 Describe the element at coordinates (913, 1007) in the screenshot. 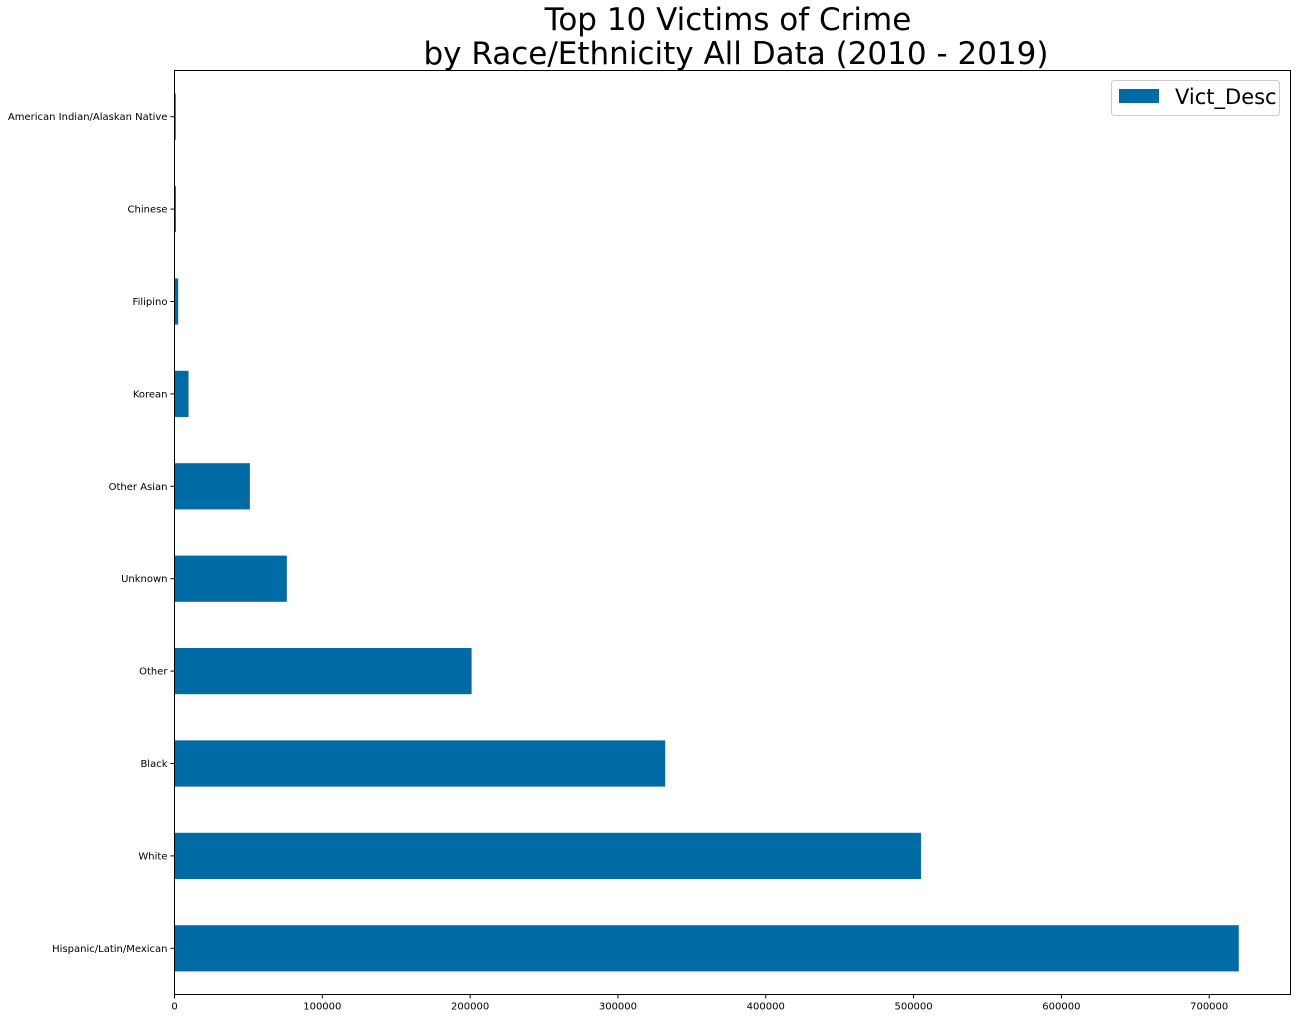

I see `x-tick-label: 500000` at that location.